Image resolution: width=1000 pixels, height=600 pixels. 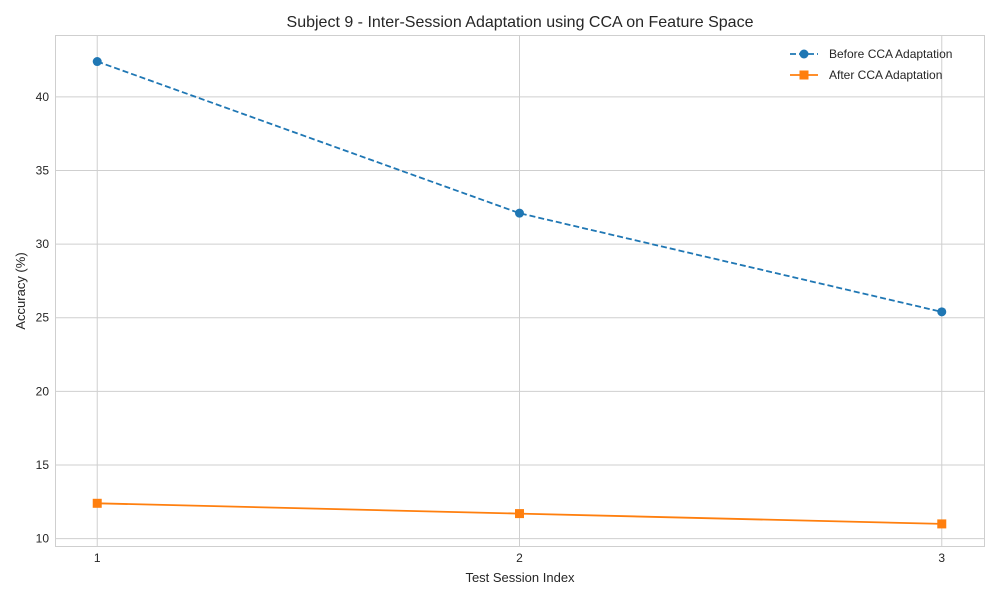 I want to click on legend-label-2: After CCA Adaptation, so click(x=885, y=75).